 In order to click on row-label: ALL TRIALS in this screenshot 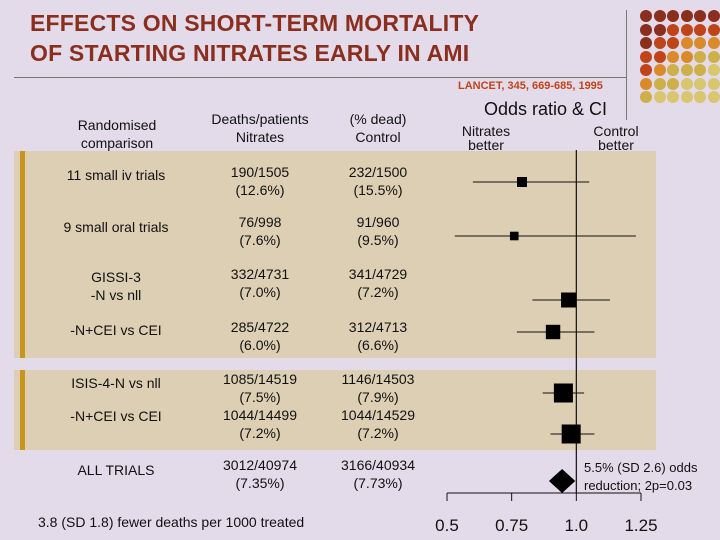, I will do `click(116, 470)`.